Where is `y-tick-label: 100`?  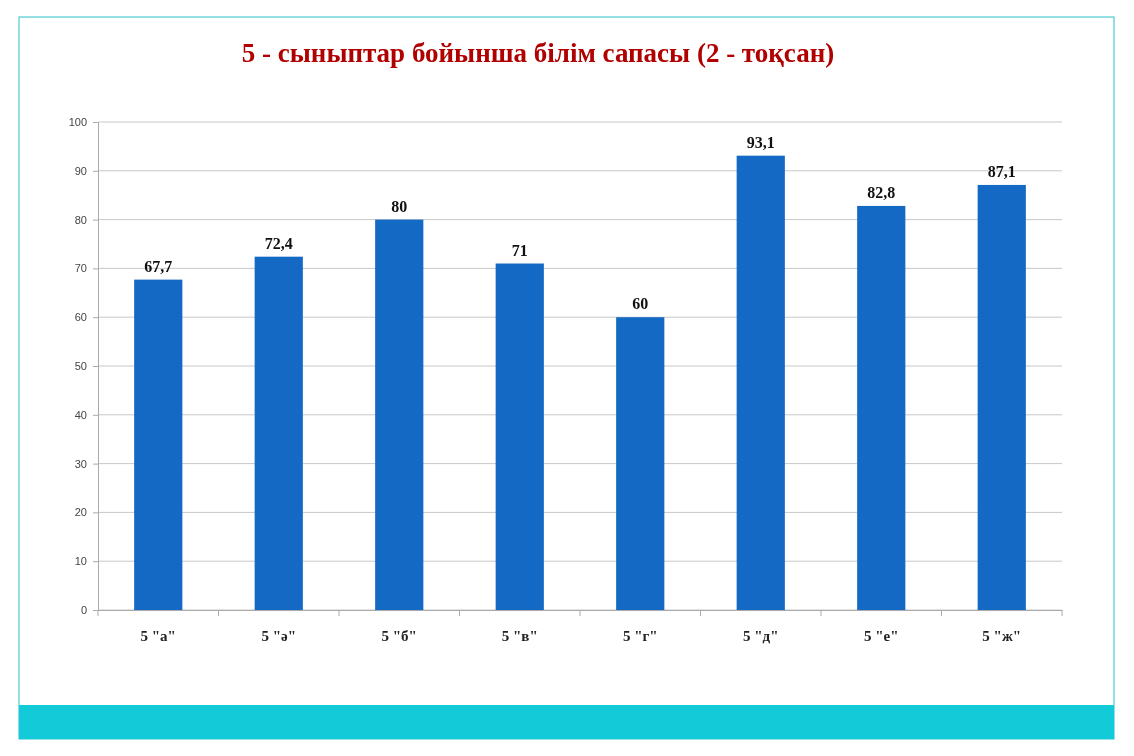 y-tick-label: 100 is located at coordinates (77, 122).